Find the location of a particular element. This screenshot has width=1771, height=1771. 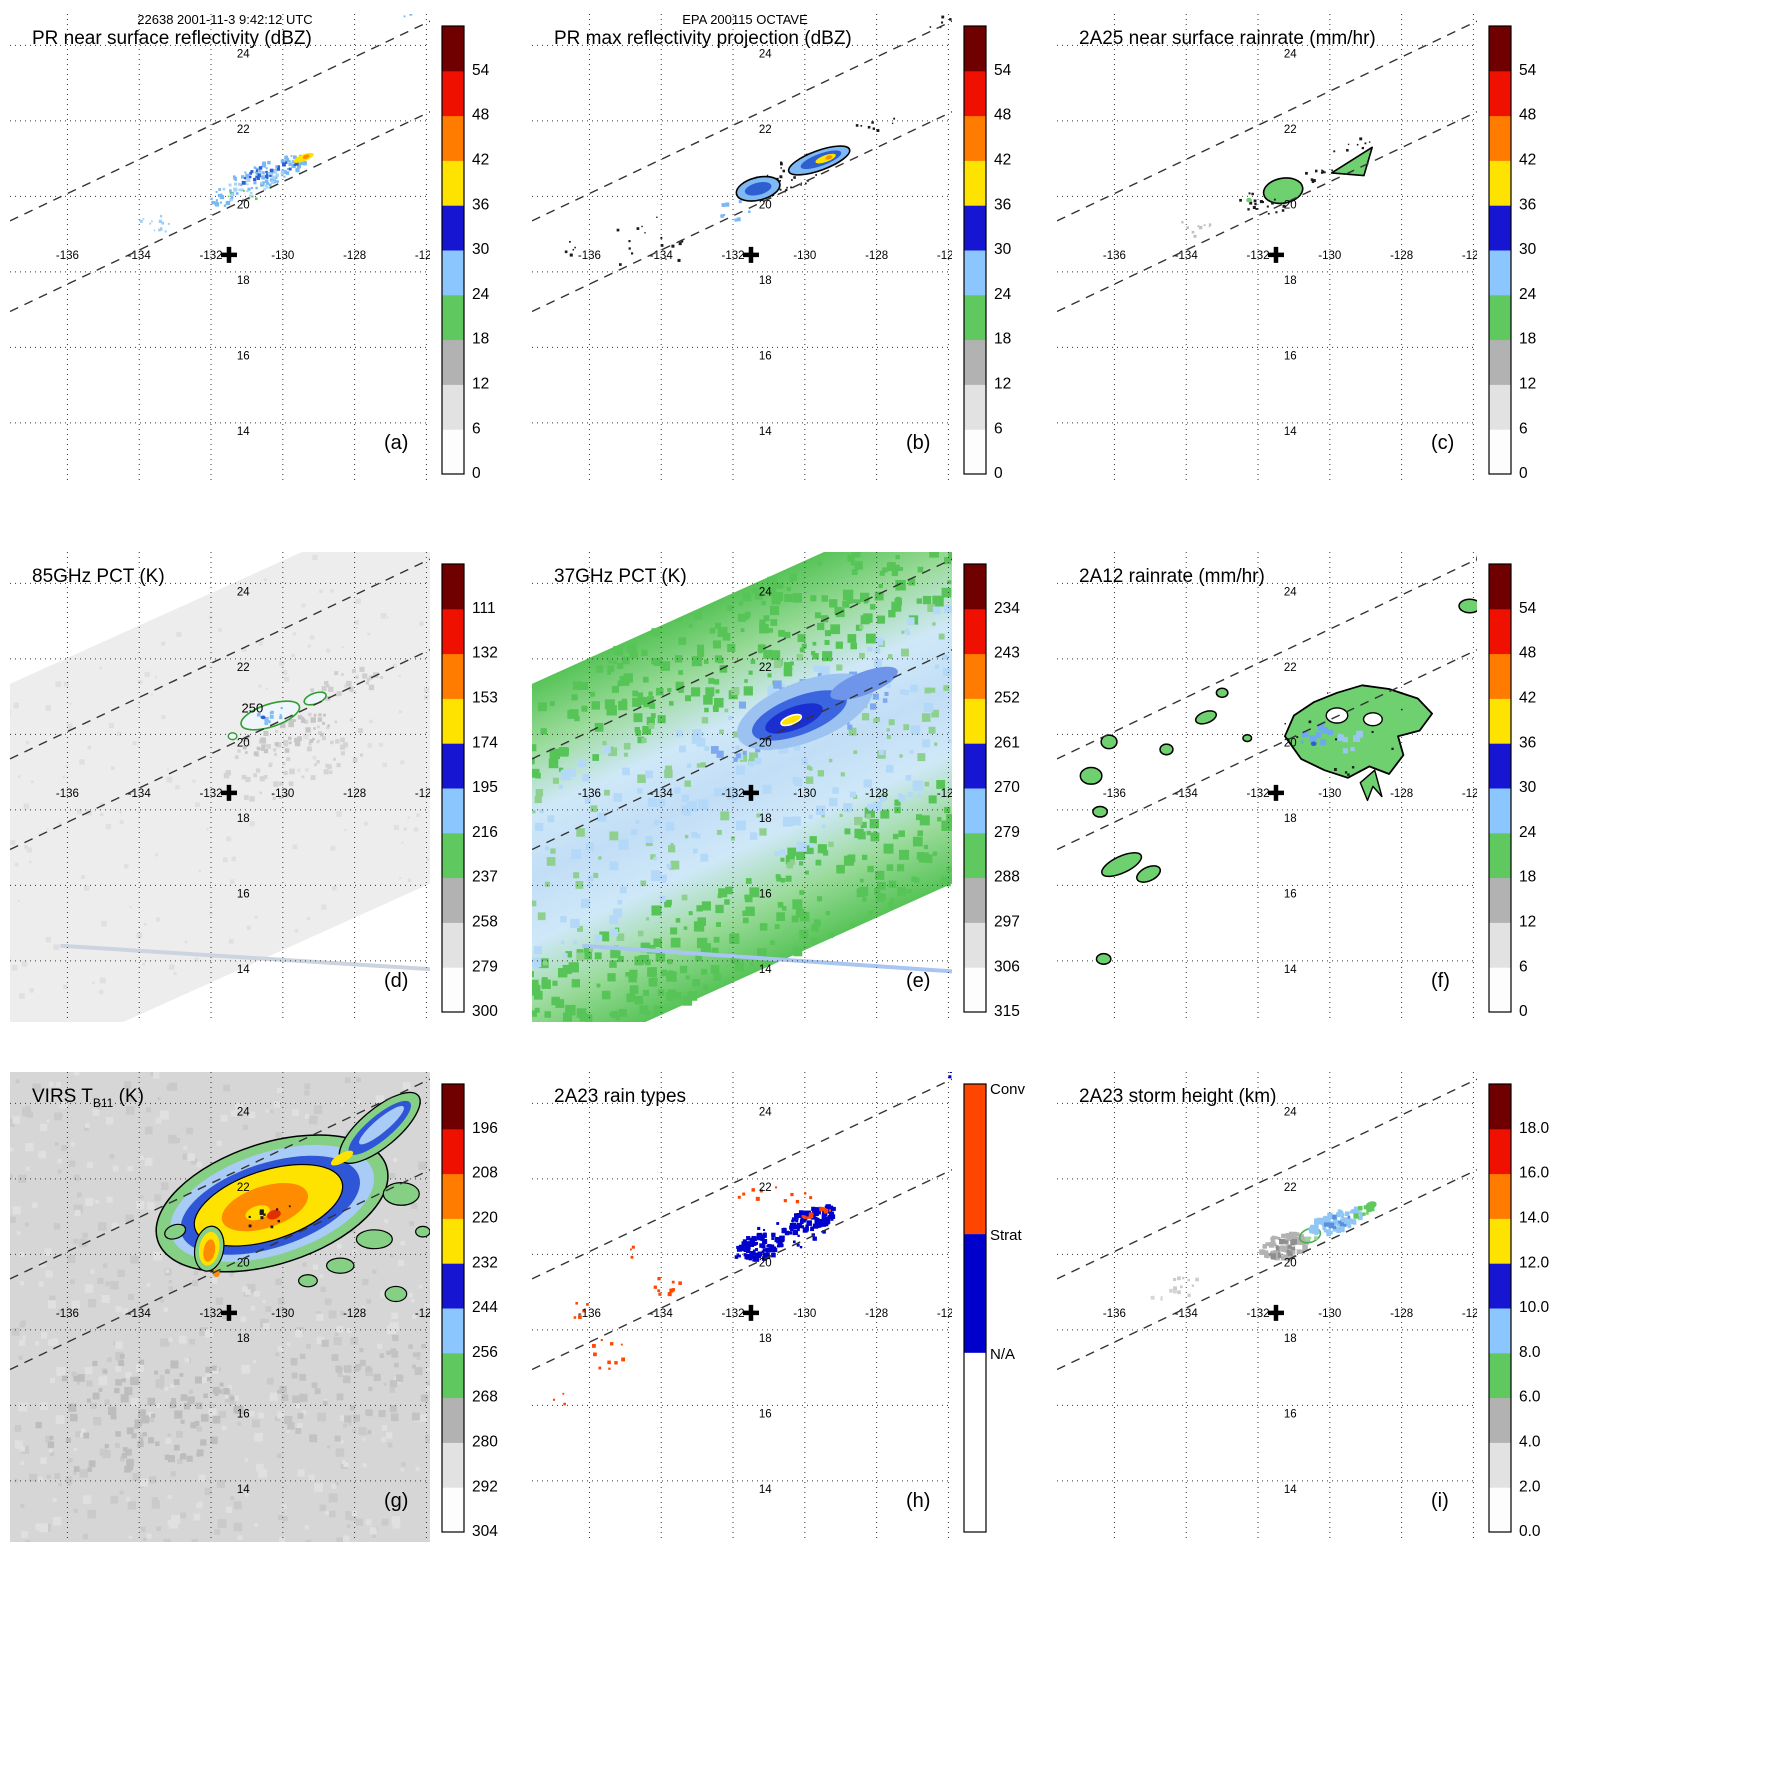

panel-letter-d: (d) is located at coordinates (396, 981).